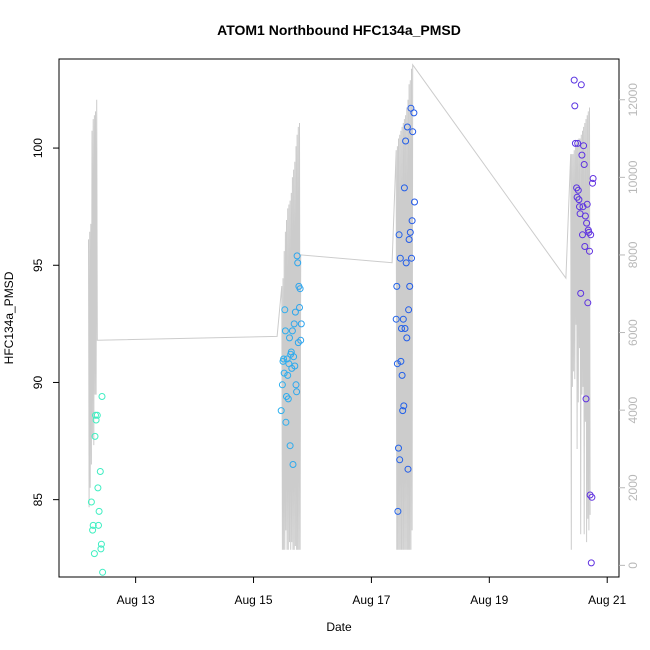  I want to click on y-tick-label: 95, so click(38, 265).